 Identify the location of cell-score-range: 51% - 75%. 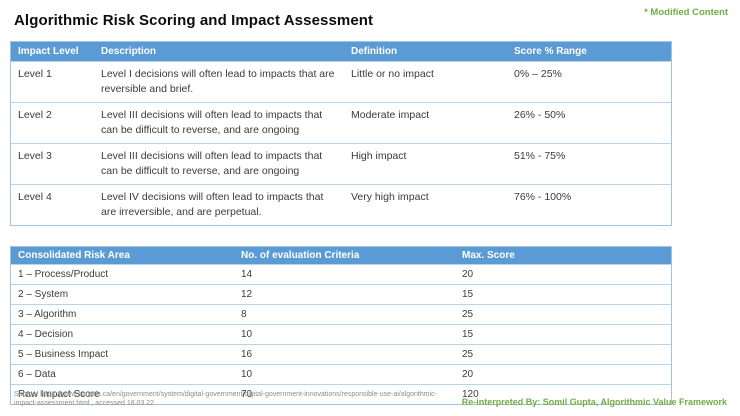
(540, 156).